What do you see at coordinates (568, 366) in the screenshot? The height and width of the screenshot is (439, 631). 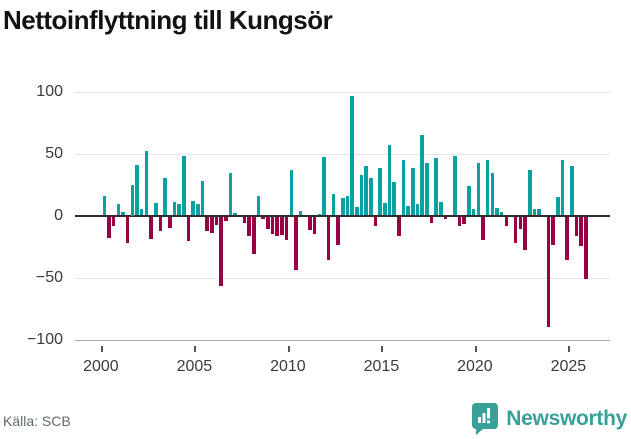 I see `x-axis-tick-label: 2025` at bounding box center [568, 366].